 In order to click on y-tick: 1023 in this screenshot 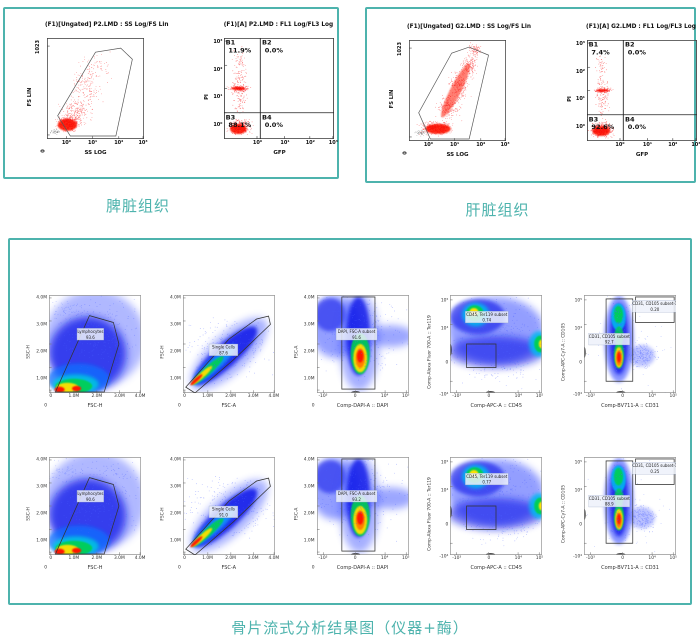, I will do `click(38, 47)`.